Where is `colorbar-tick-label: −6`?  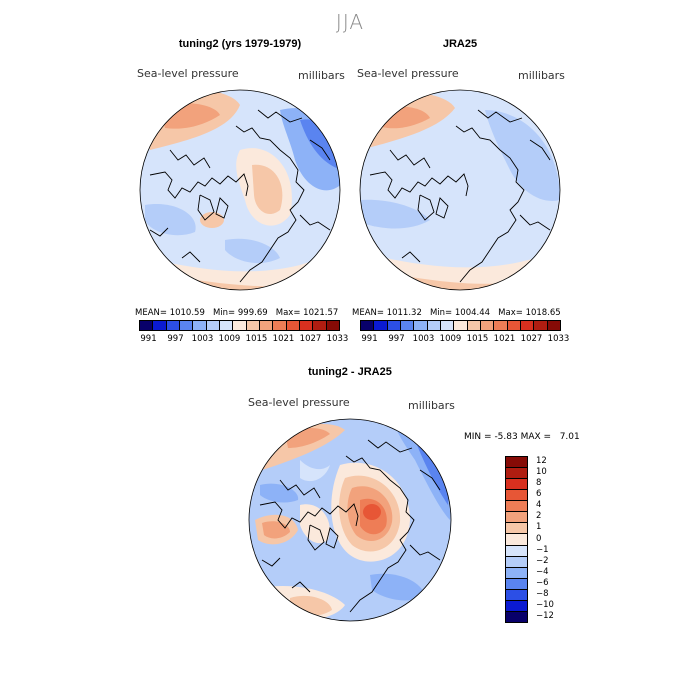 colorbar-tick-label: −6 is located at coordinates (542, 583).